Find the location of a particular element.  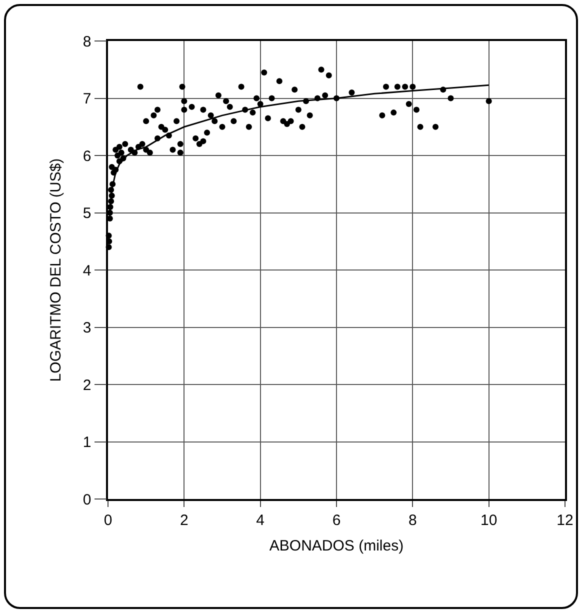

x-tick-label: 8 is located at coordinates (412, 520).